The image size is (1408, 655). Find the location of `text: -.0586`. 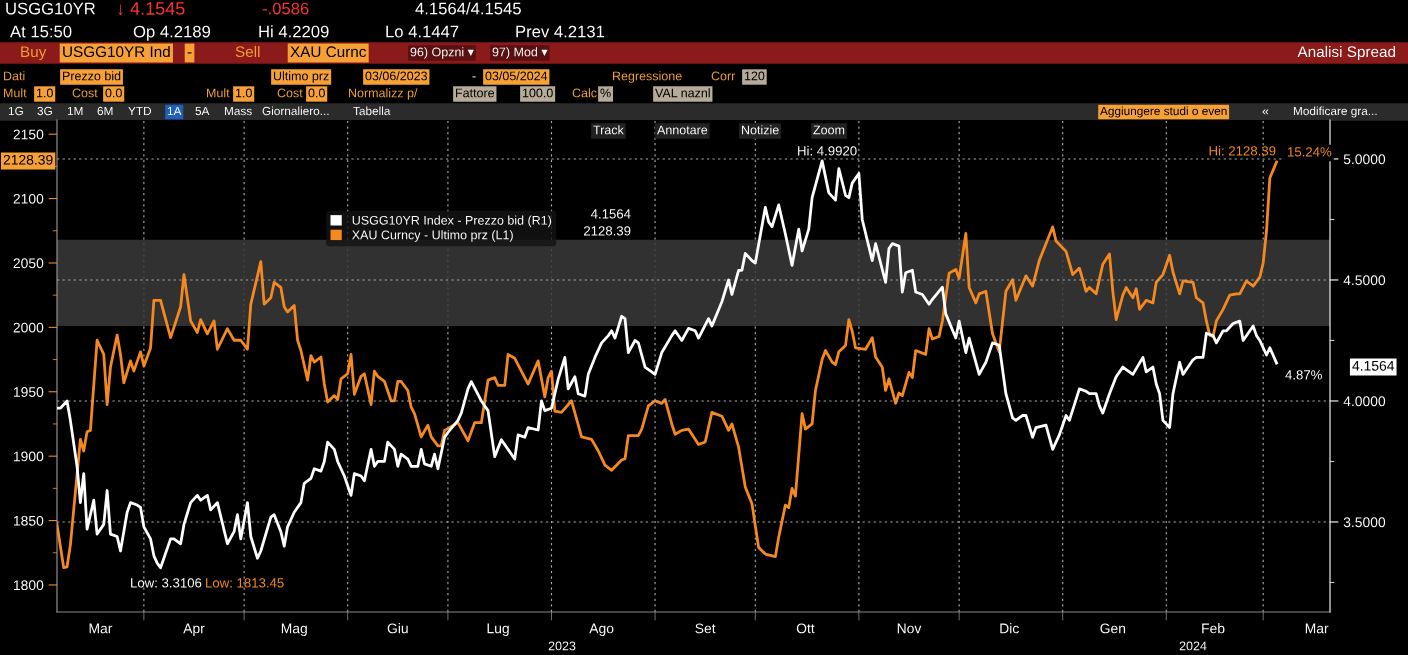

text: -.0586 is located at coordinates (285, 8).